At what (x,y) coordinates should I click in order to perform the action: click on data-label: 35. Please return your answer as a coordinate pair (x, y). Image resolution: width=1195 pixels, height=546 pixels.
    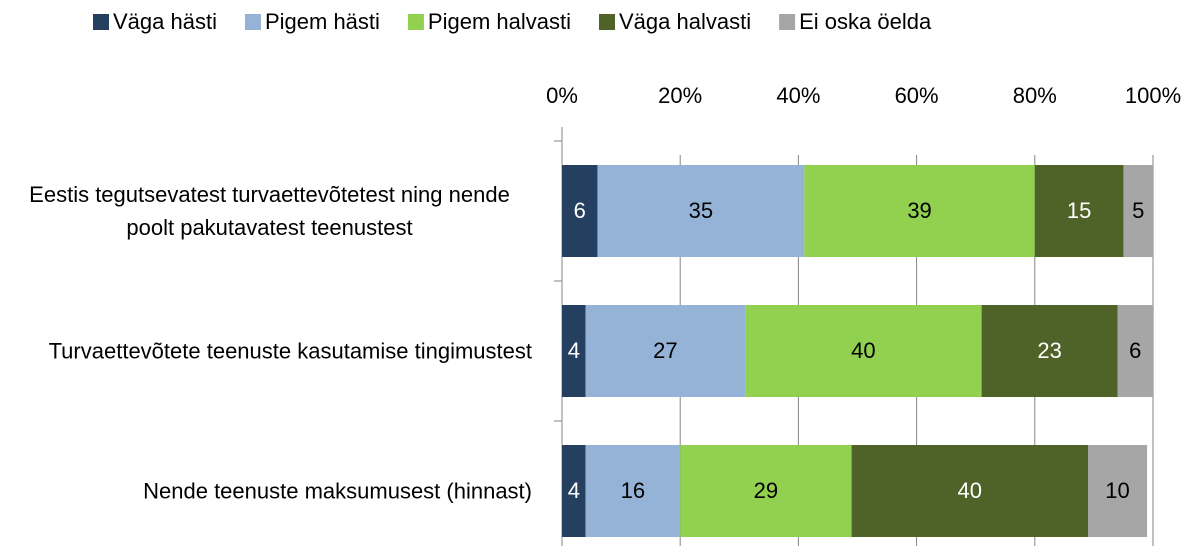
    Looking at the image, I should click on (701, 210).